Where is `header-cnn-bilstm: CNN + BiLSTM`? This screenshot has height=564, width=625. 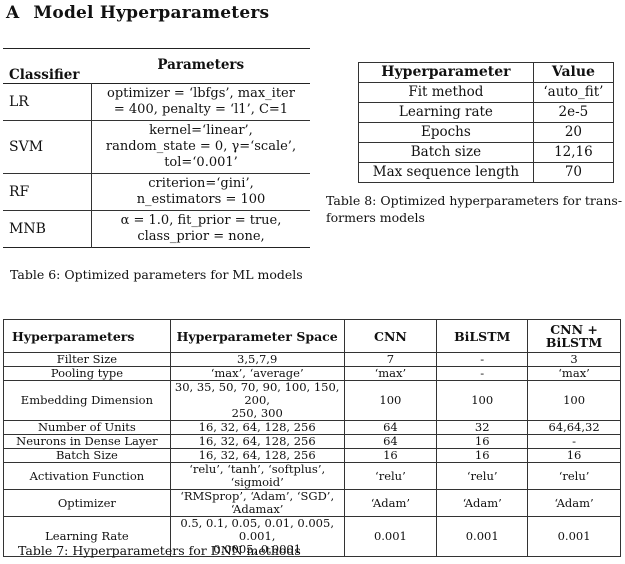
header-cnn-bilstm: CNN + BiLSTM is located at coordinates (574, 336).